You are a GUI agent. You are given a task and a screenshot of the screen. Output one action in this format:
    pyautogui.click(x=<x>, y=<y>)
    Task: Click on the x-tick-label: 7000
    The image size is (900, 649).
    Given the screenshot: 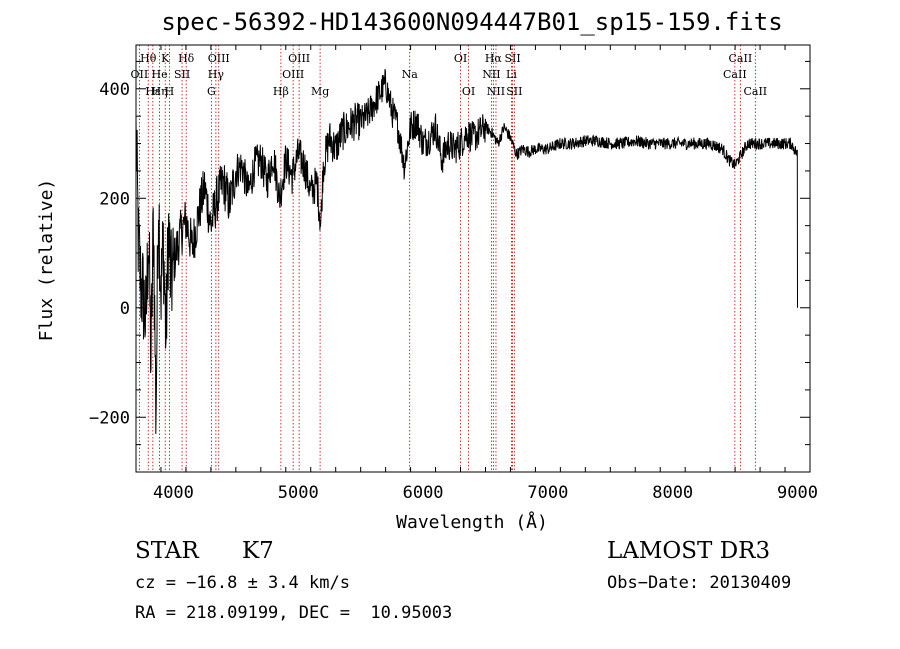 What is the action you would take?
    pyautogui.click(x=547, y=493)
    